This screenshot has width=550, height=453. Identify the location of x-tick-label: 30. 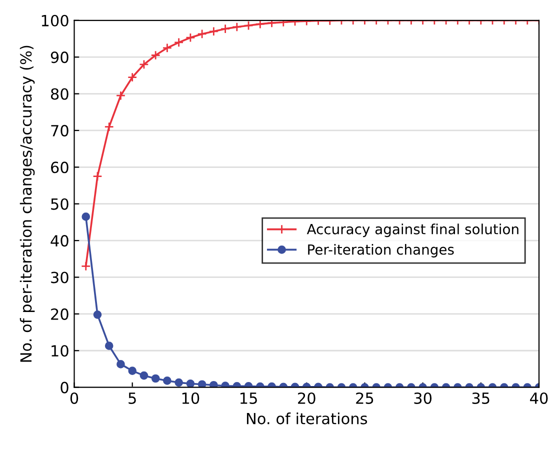
(423, 398).